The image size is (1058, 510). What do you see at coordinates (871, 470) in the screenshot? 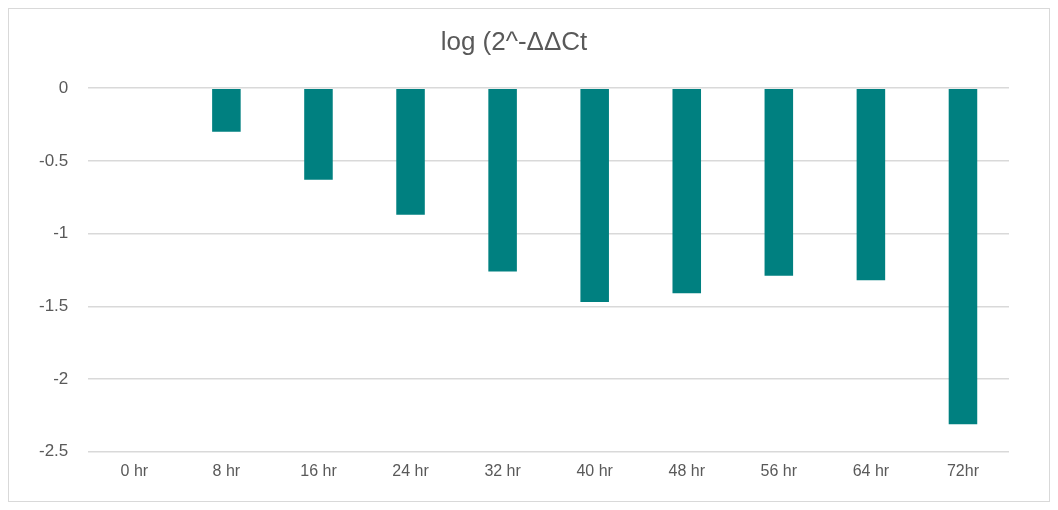
I see `x-tick-label: 64 hr` at bounding box center [871, 470].